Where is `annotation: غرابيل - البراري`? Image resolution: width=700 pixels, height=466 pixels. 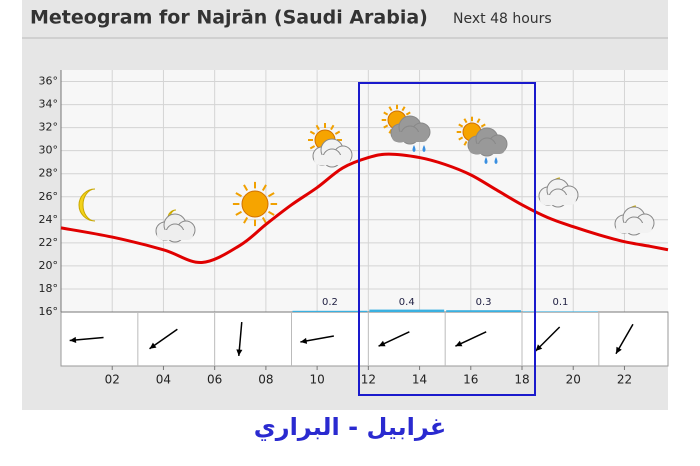 annotation: غرابيل - البراري is located at coordinates (350, 427).